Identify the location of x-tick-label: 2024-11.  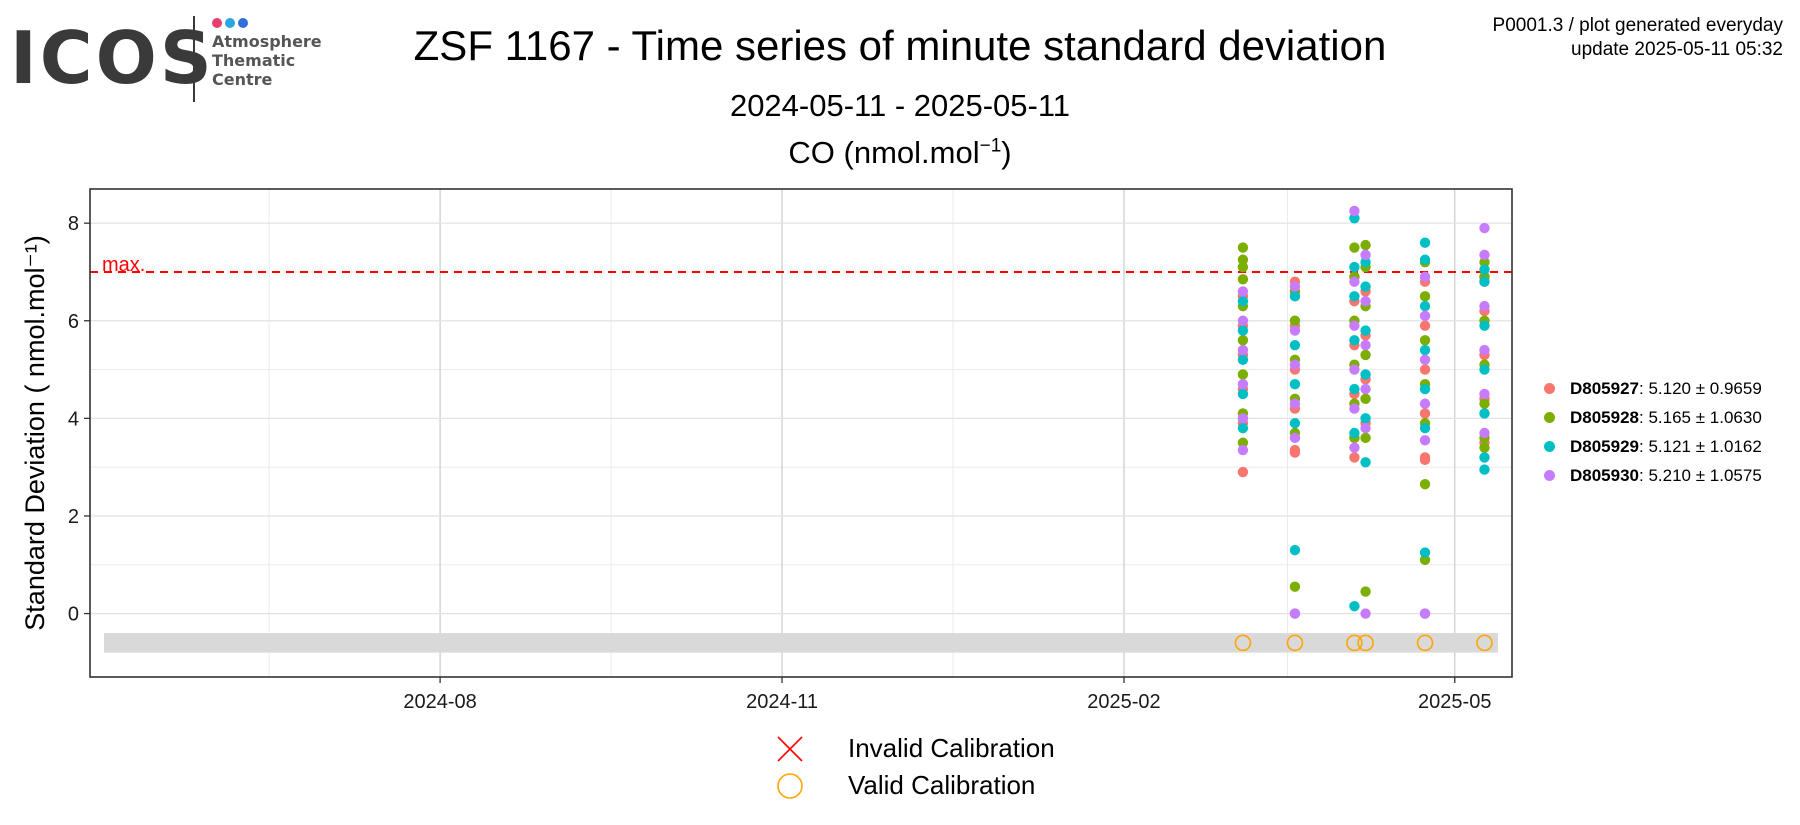
(782, 702).